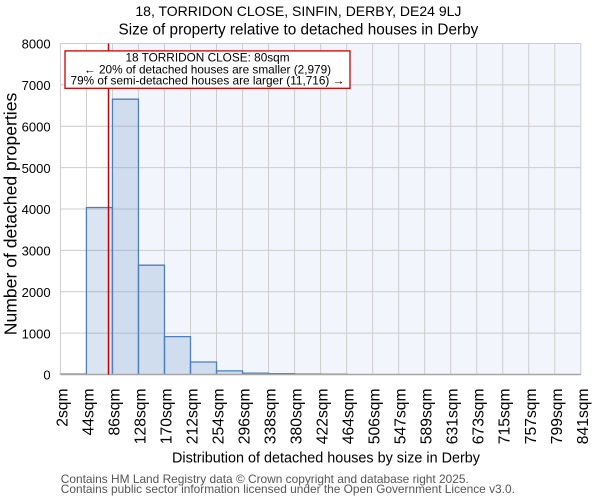  I want to click on svg-text: 212sqm, so click(193, 416).